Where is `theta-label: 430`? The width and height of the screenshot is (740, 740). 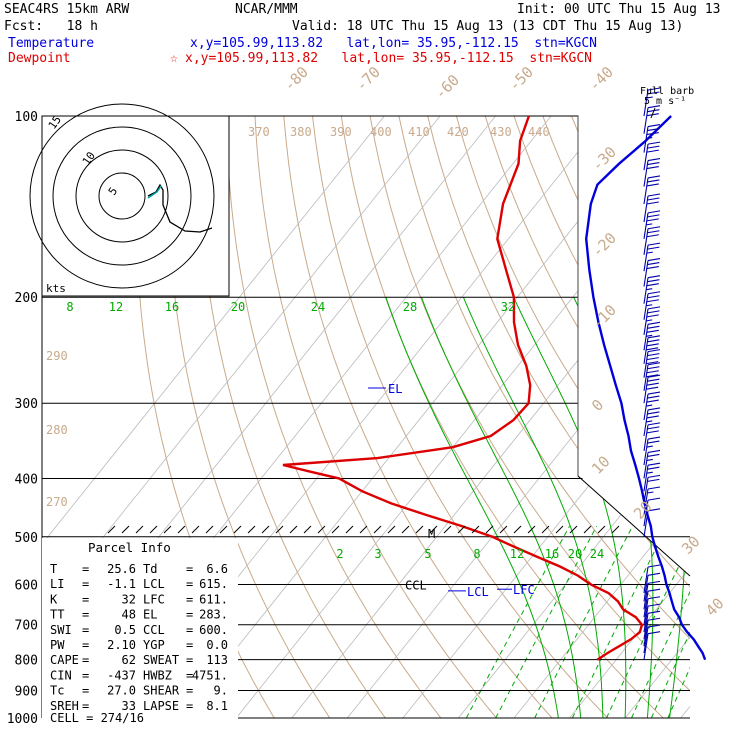 theta-label: 430 is located at coordinates (501, 132).